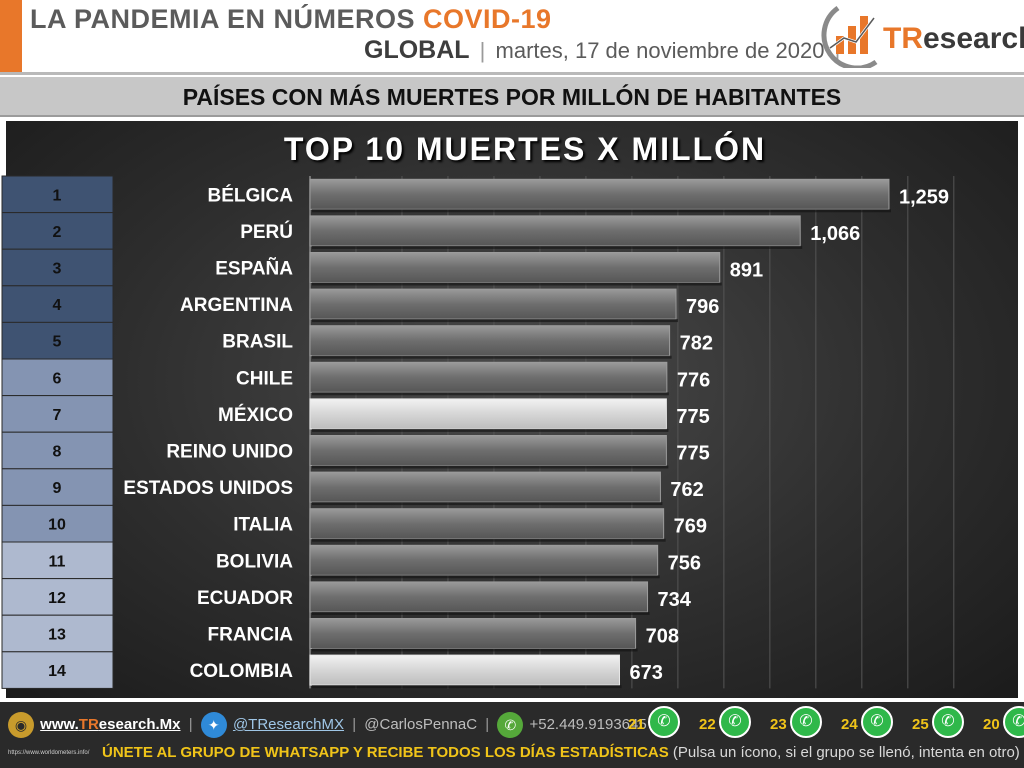 The height and width of the screenshot is (768, 1024). What do you see at coordinates (254, 561) in the screenshot?
I see `category-label: BOLIVIA` at bounding box center [254, 561].